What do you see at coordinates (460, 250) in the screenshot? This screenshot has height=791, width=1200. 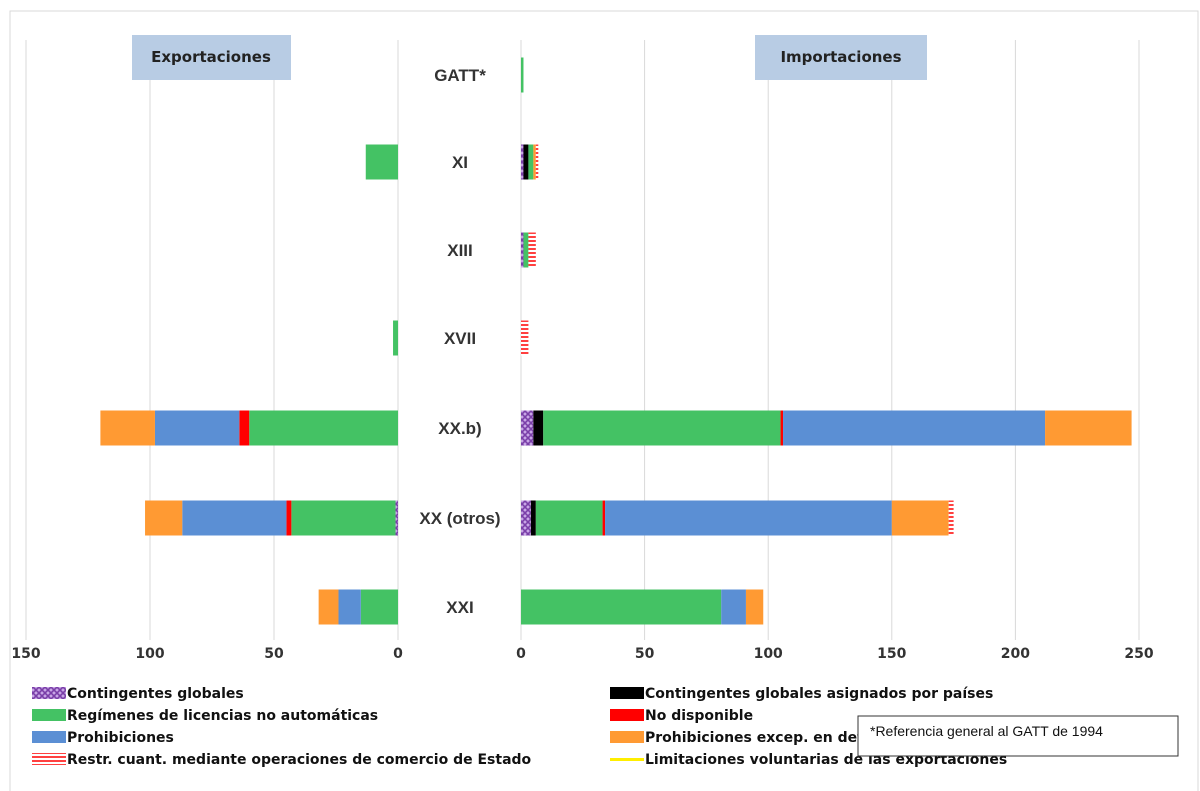 I see `category-label: XIII` at bounding box center [460, 250].